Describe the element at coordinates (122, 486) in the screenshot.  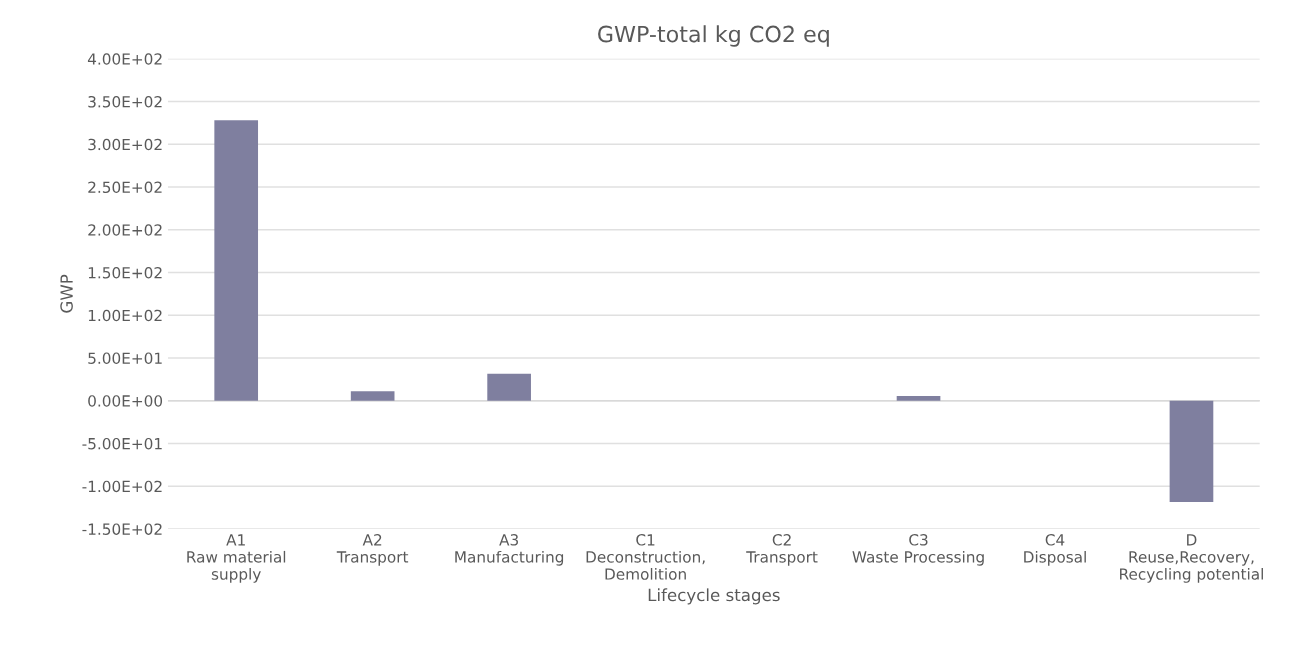
I see `y-tick-label: -1.00E+02` at that location.